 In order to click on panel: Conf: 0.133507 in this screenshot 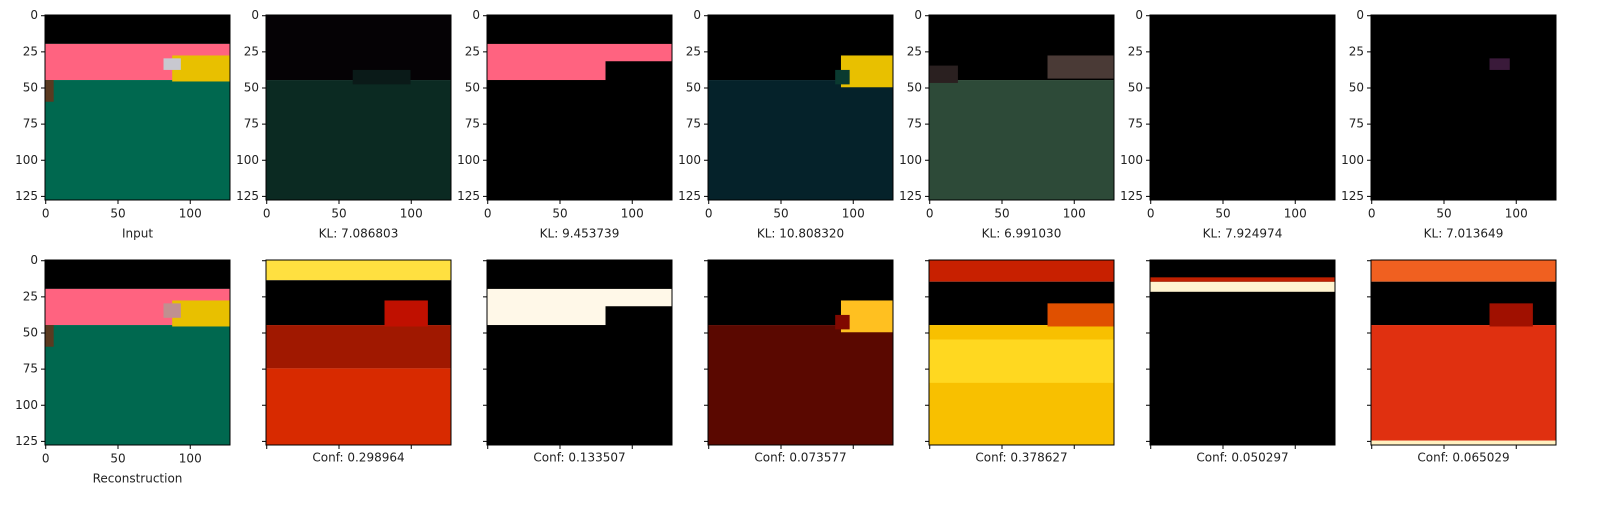, I will do `click(578, 362)`.